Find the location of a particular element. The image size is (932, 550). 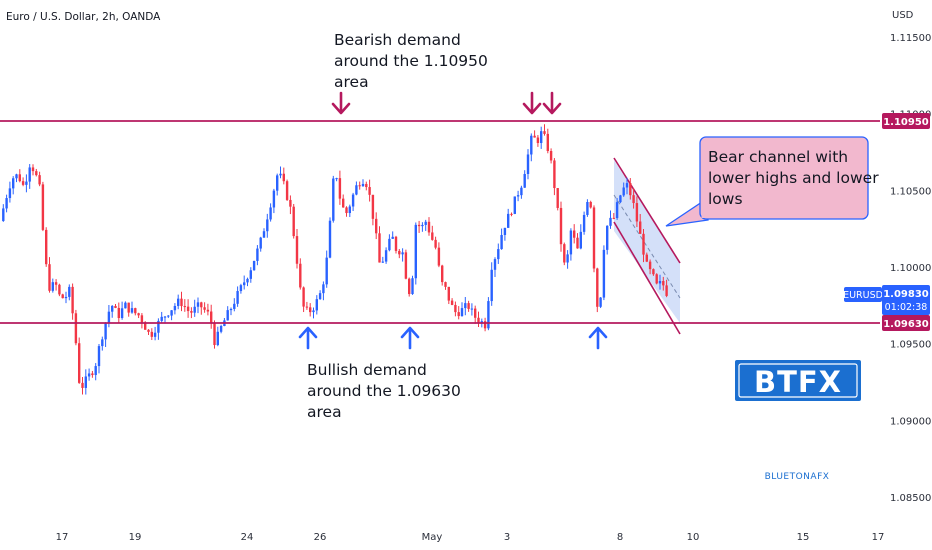

bearish-arrows is located at coordinates (446, 103).